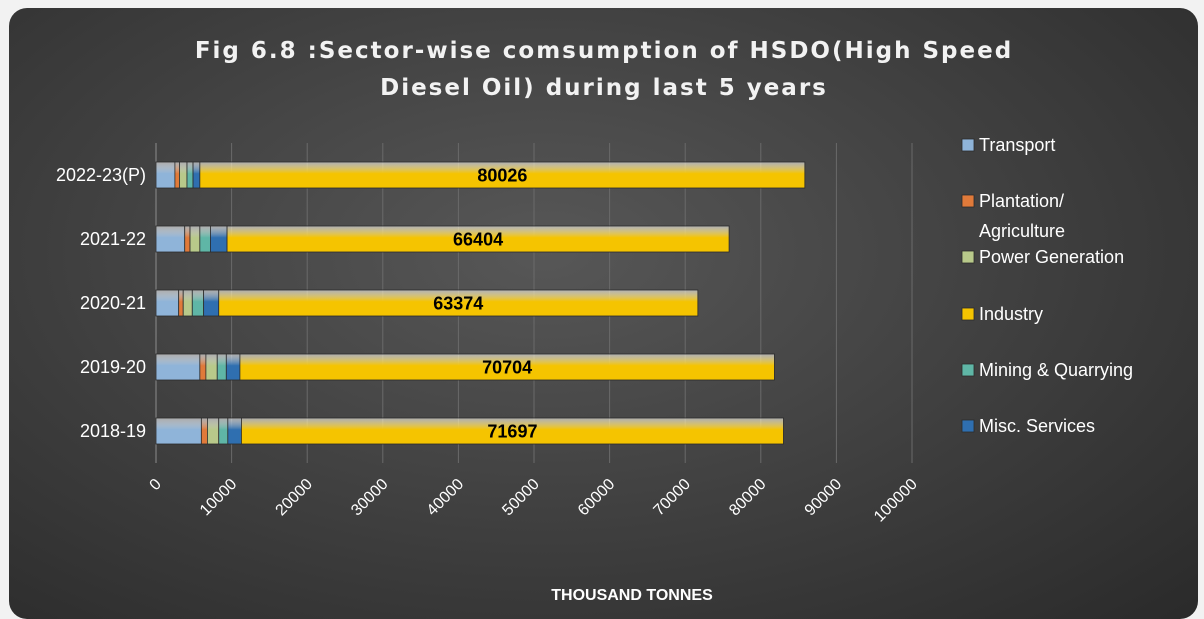 This screenshot has width=1204, height=619. What do you see at coordinates (1021, 201) in the screenshot?
I see `legend-label: Plantation/` at bounding box center [1021, 201].